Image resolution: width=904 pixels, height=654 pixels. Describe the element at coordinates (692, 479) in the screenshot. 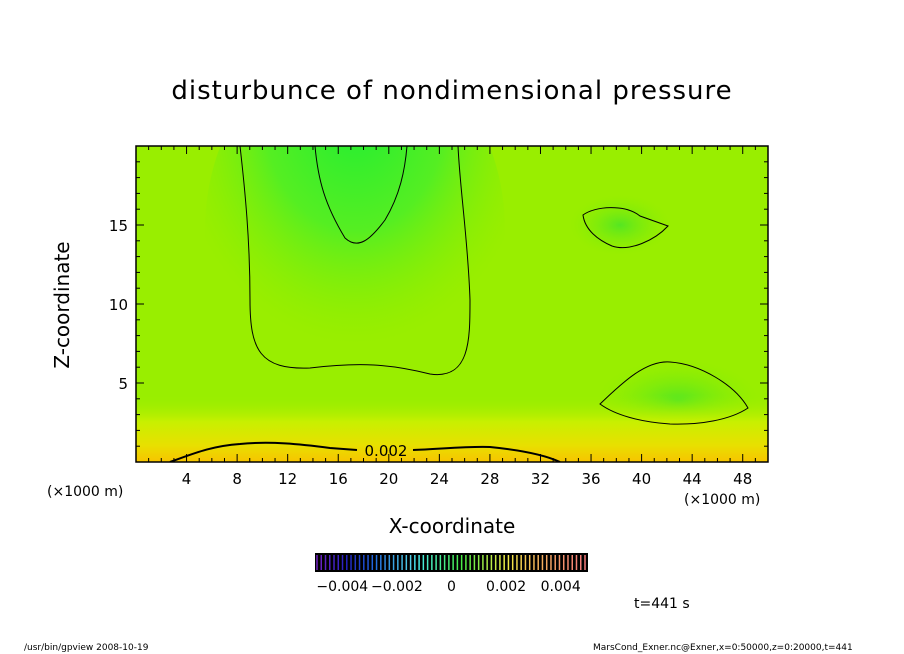

I see `x-tick-label: 44` at that location.